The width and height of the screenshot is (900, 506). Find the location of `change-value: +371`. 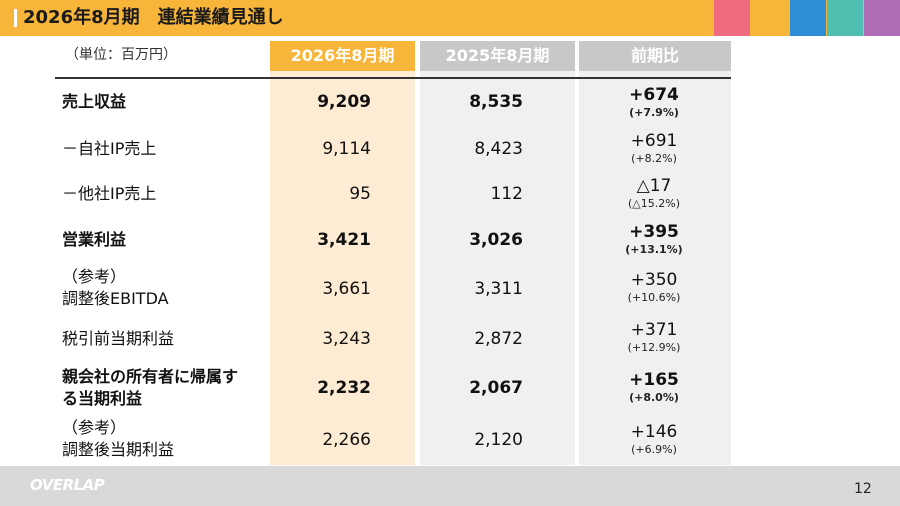

change-value: +371 is located at coordinates (654, 330).